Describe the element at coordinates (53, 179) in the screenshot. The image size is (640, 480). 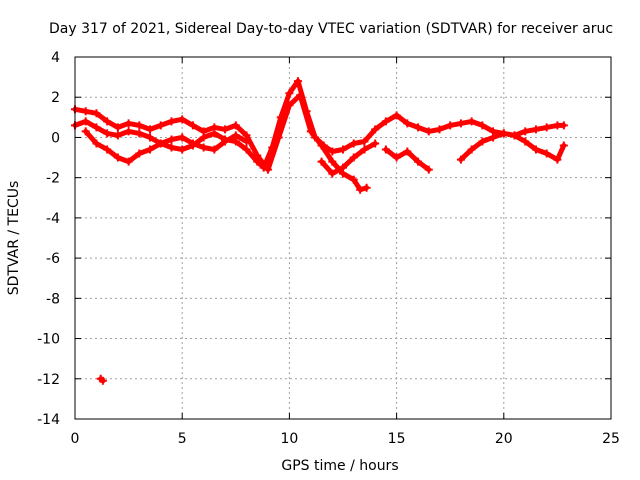
I see `y-tick-label: -2` at that location.